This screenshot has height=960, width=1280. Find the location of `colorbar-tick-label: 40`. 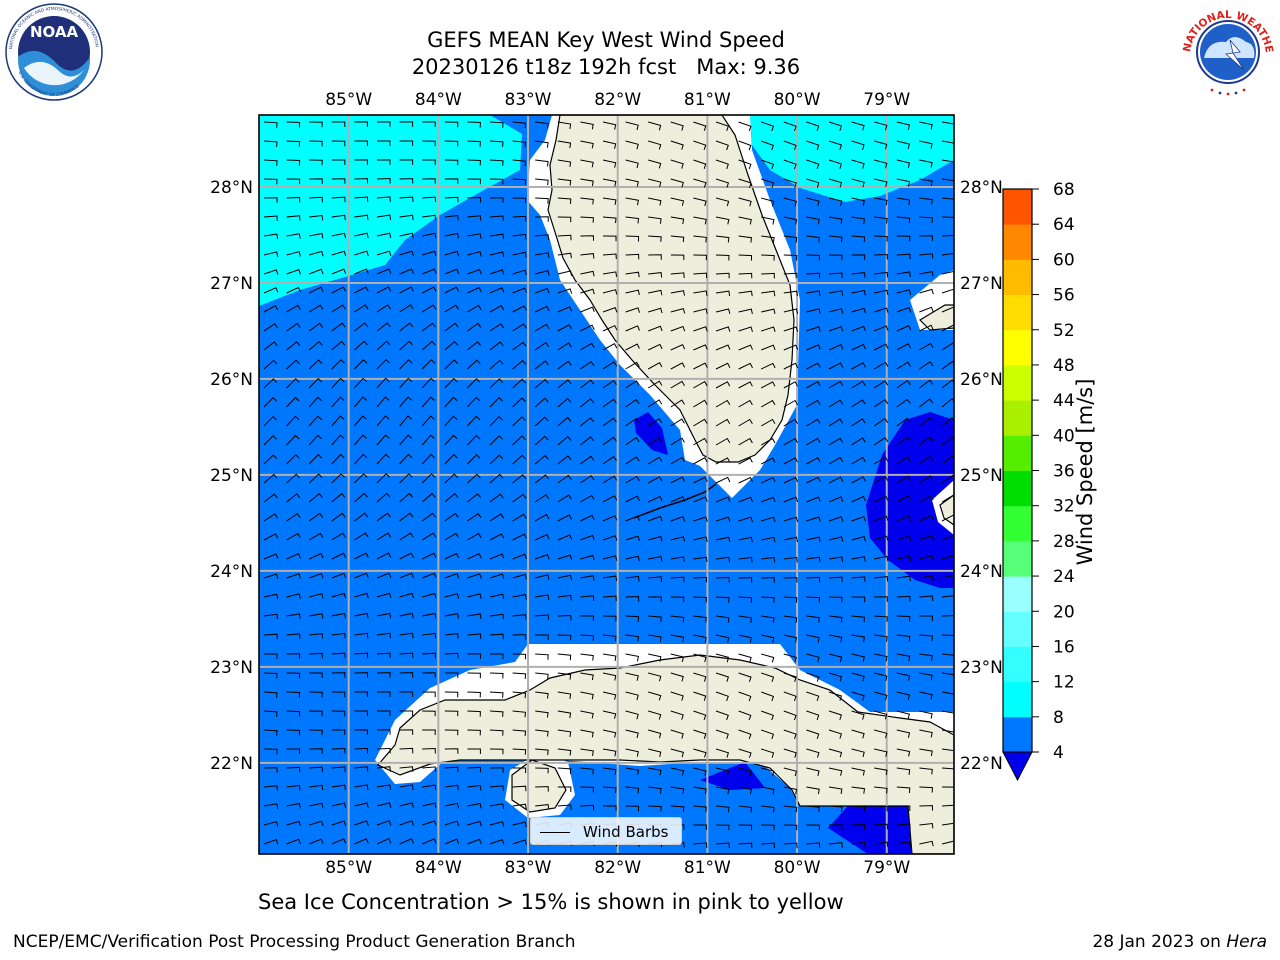

colorbar-tick-label: 40 is located at coordinates (1064, 436).